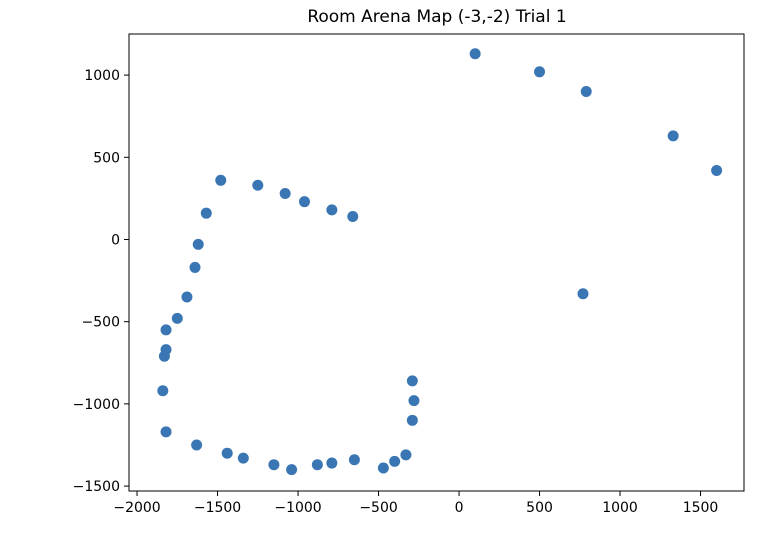 This screenshot has height=541, width=766. What do you see at coordinates (436, 17) in the screenshot?
I see `chart-title: Room Arena Map (-3,-2) Trial 1` at bounding box center [436, 17].